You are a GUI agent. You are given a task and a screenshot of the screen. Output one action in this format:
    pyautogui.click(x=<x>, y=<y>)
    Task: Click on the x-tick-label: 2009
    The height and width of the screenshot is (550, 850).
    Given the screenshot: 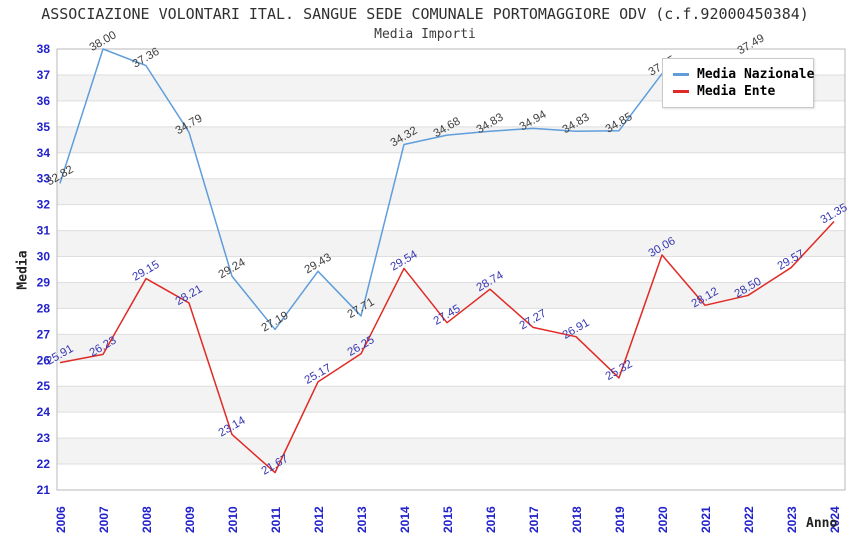 What is the action you would take?
    pyautogui.click(x=190, y=519)
    